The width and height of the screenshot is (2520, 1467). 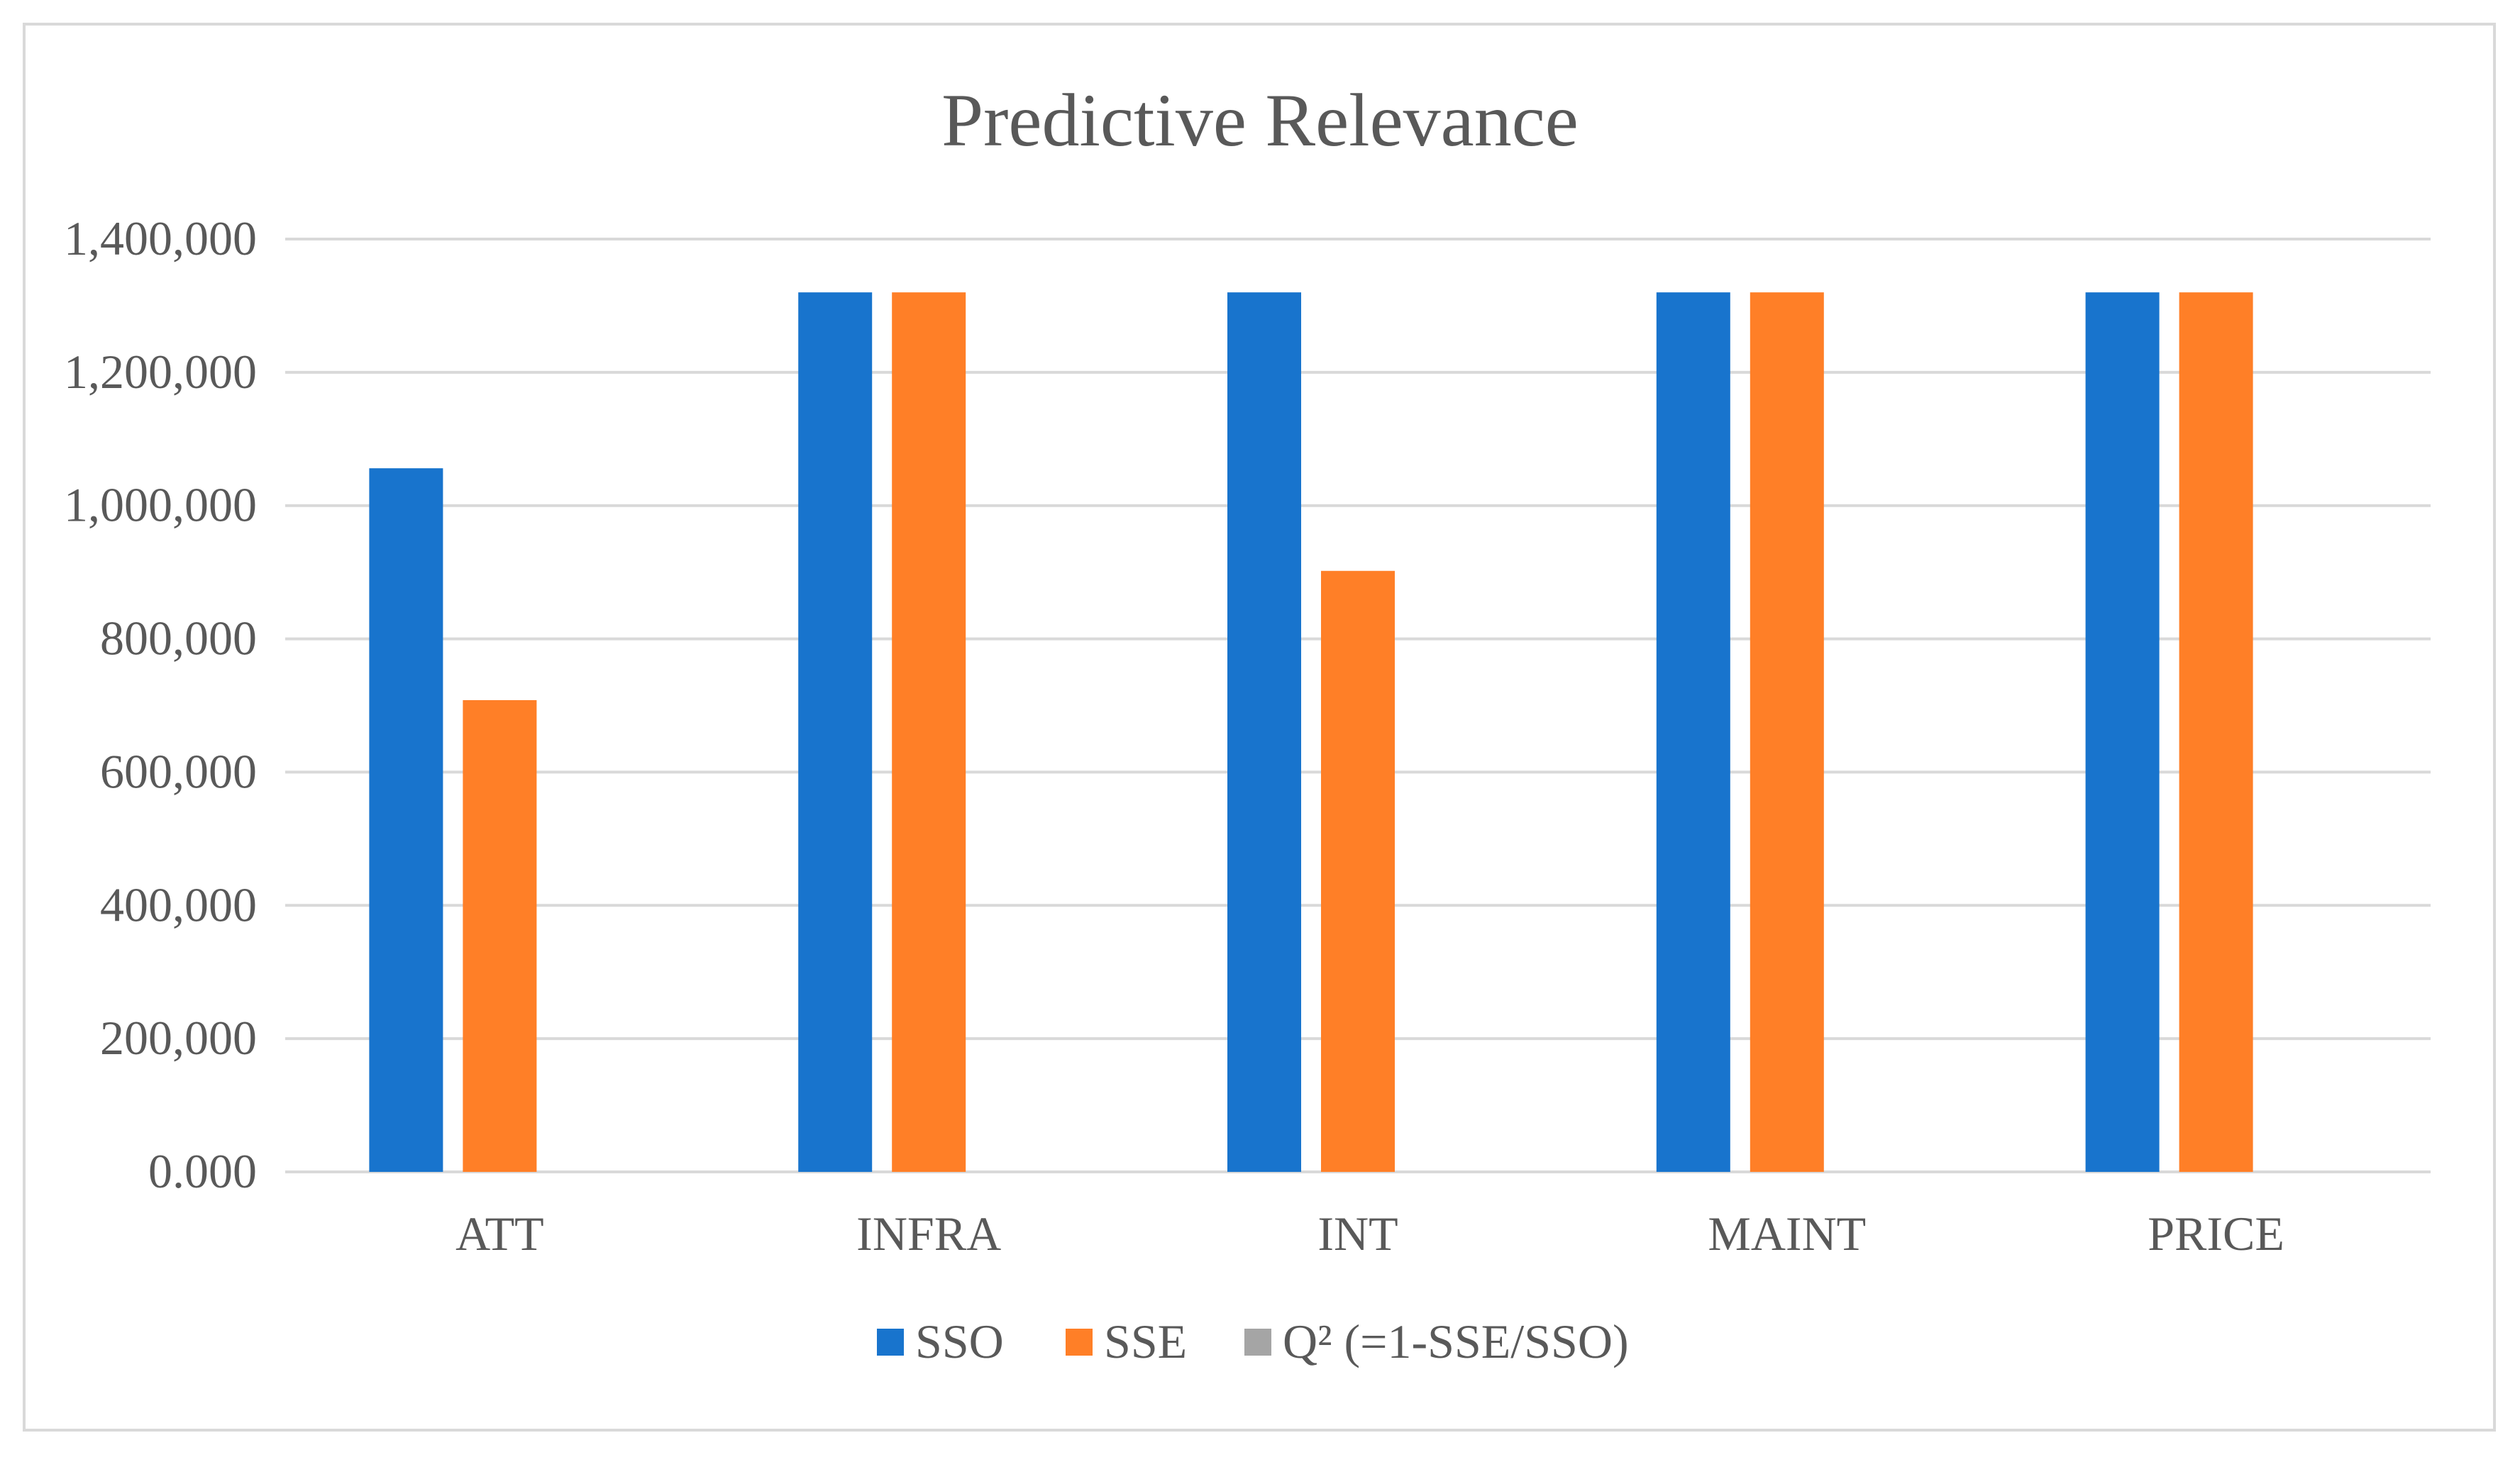 I want to click on x-tick-label: PRICE, so click(x=2216, y=1234).